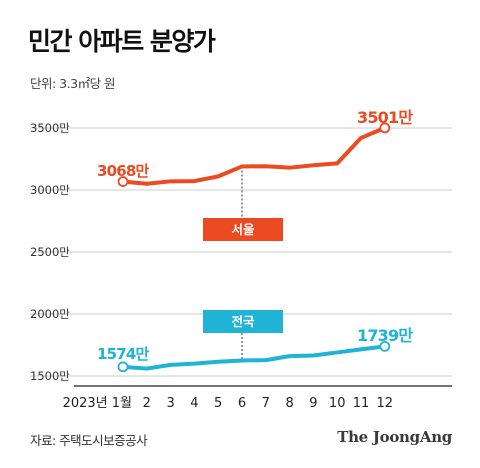  What do you see at coordinates (50, 190) in the screenshot?
I see `y-tick-label: 3000만` at bounding box center [50, 190].